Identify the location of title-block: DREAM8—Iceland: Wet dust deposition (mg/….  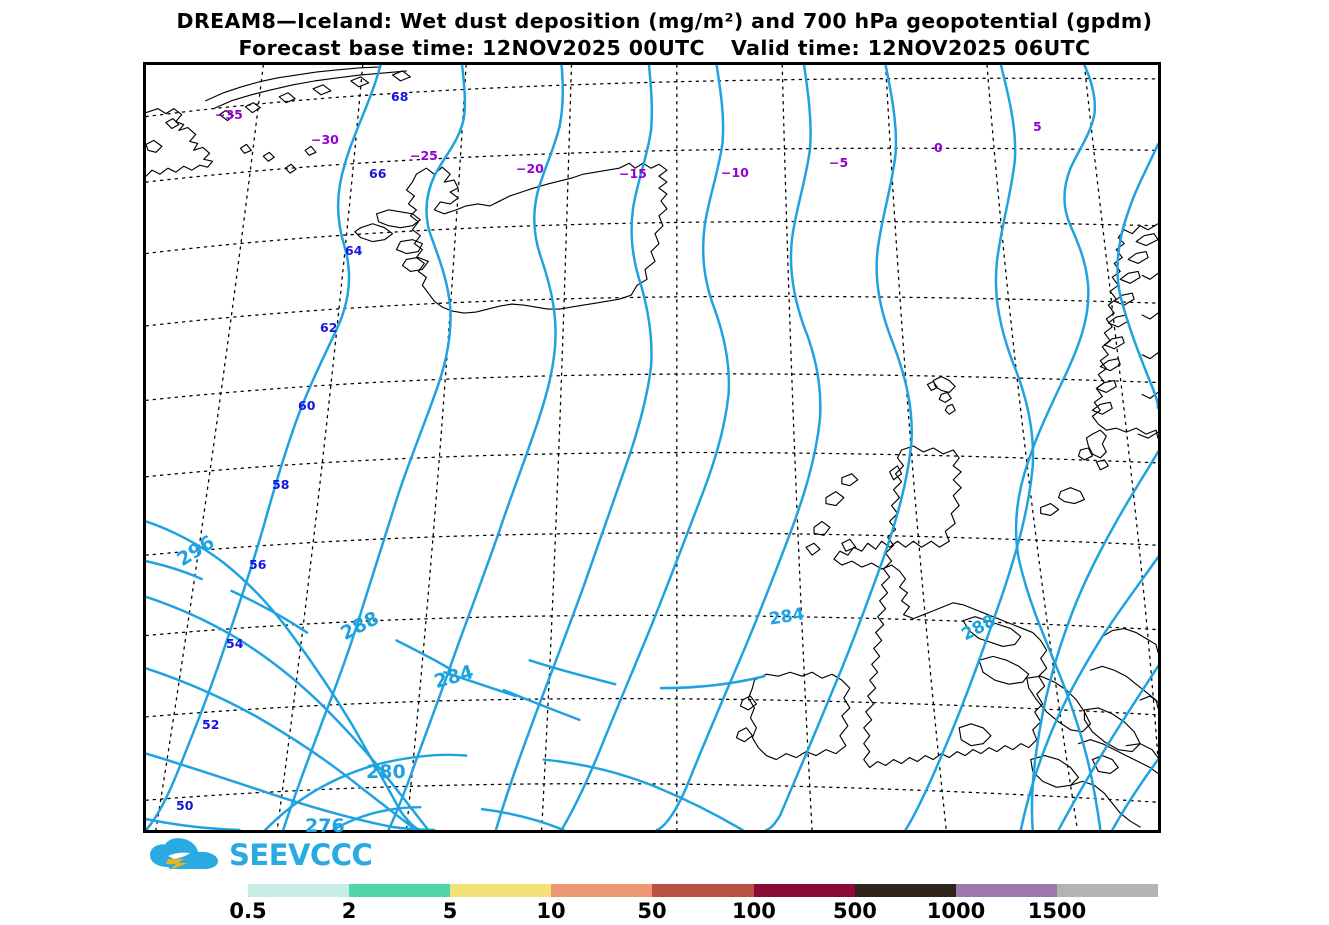
(664, 34).